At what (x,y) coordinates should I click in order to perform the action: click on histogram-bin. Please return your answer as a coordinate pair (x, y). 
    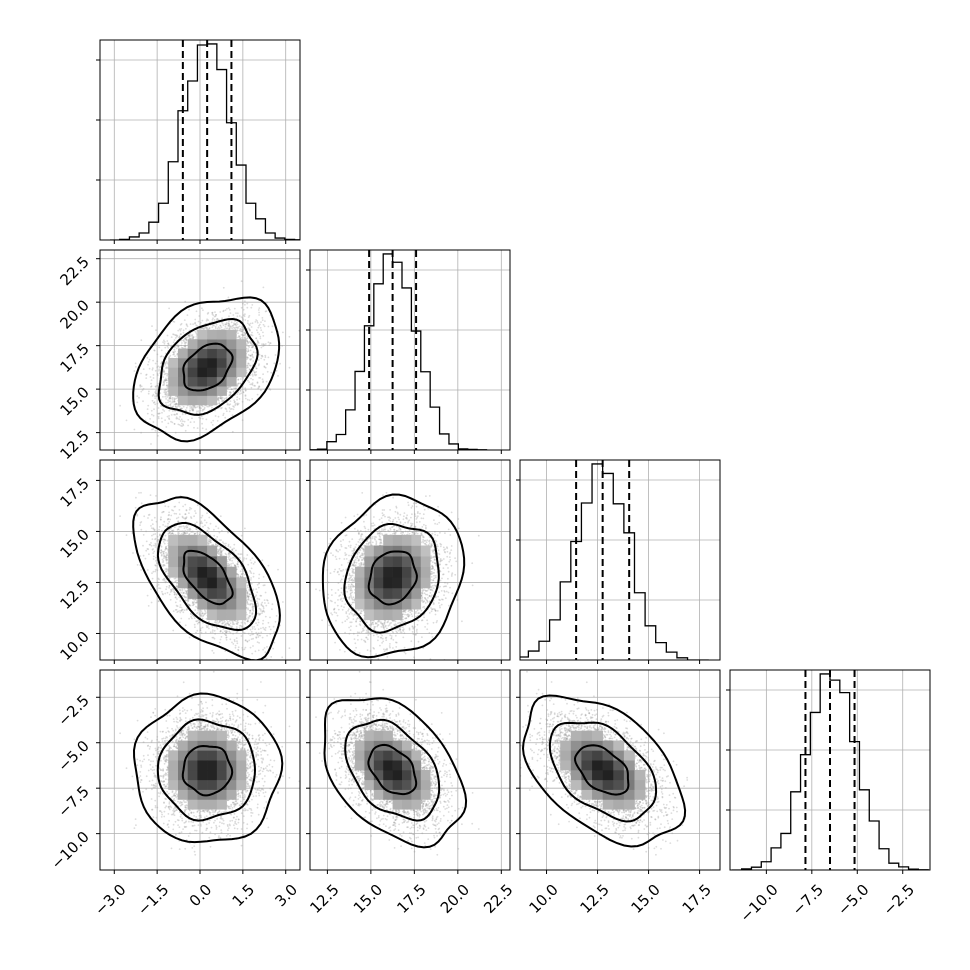
    Looking at the image, I should click on (241, 202).